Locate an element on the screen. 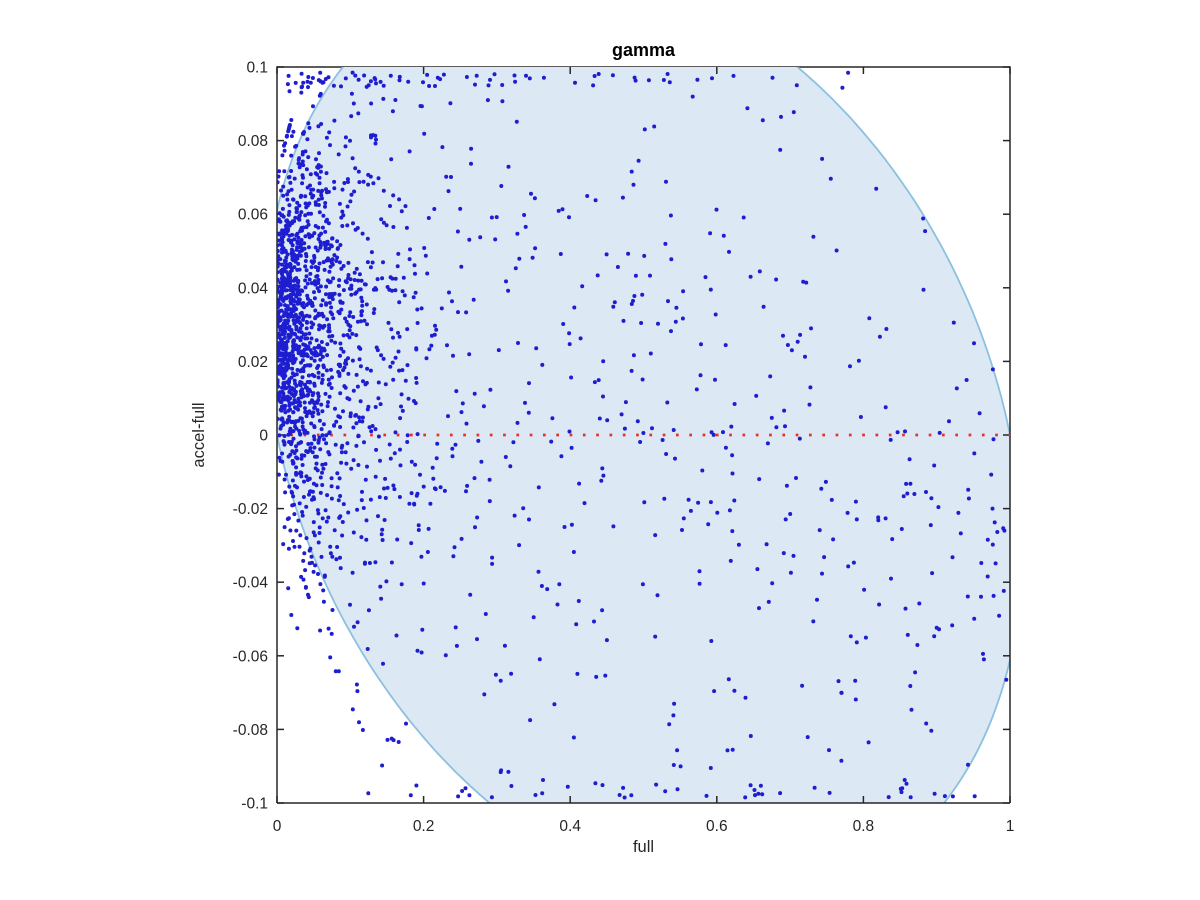 This screenshot has height=900, width=1200. y-tick-label: -0.08 is located at coordinates (250, 730).